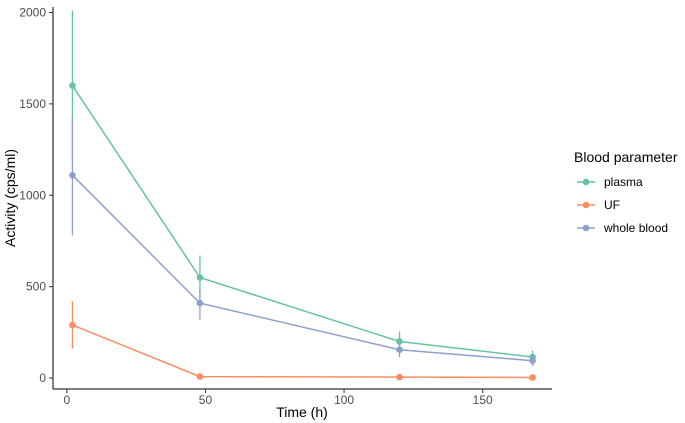  I want to click on x-tick-label: 50, so click(206, 400).